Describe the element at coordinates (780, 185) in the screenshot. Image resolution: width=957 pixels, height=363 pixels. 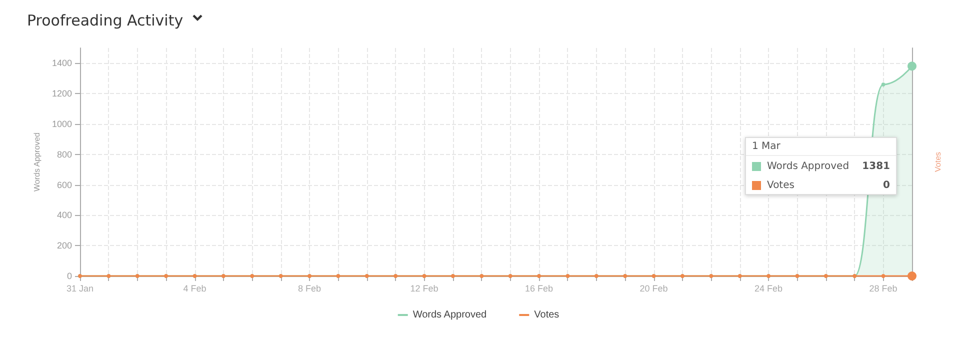
I see `text: Votes` at that location.